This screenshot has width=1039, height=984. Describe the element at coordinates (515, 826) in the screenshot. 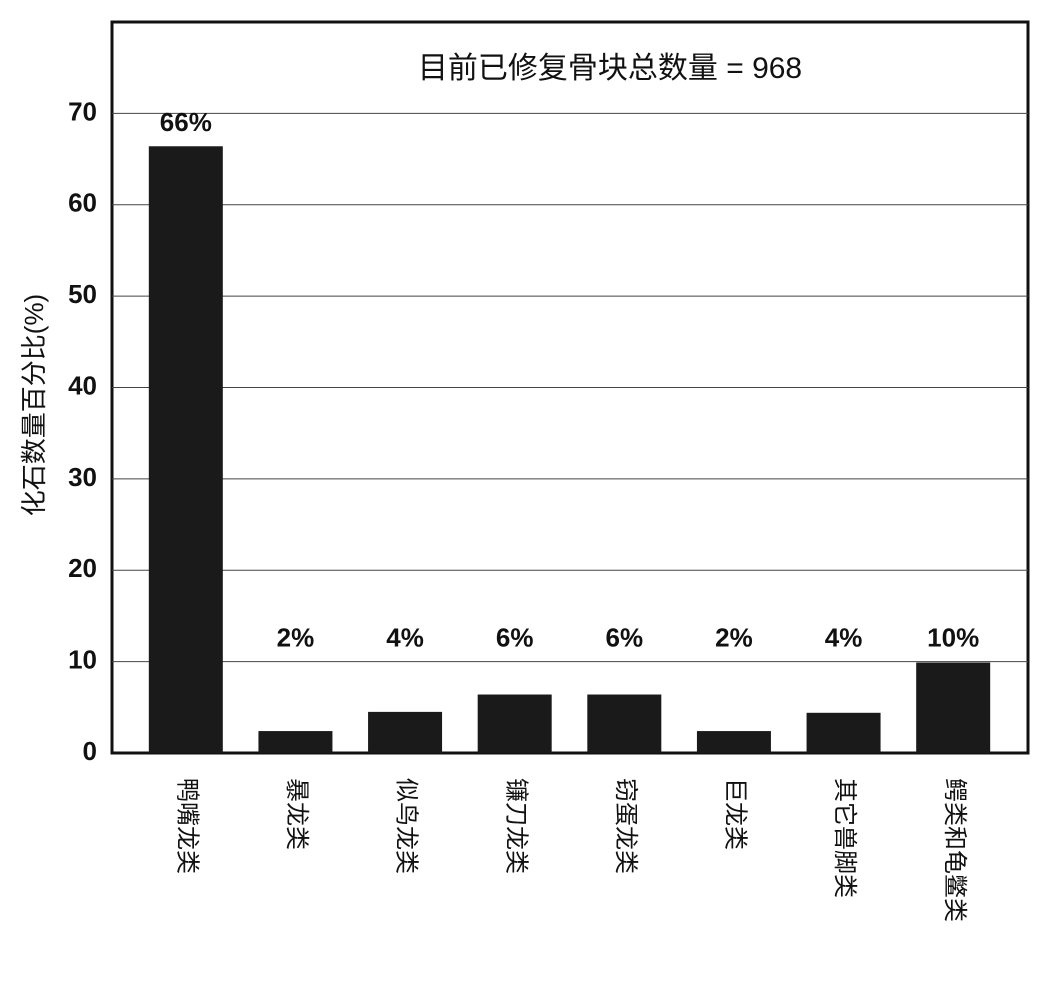

I see `x-tick-label: 镰刀龙类` at that location.